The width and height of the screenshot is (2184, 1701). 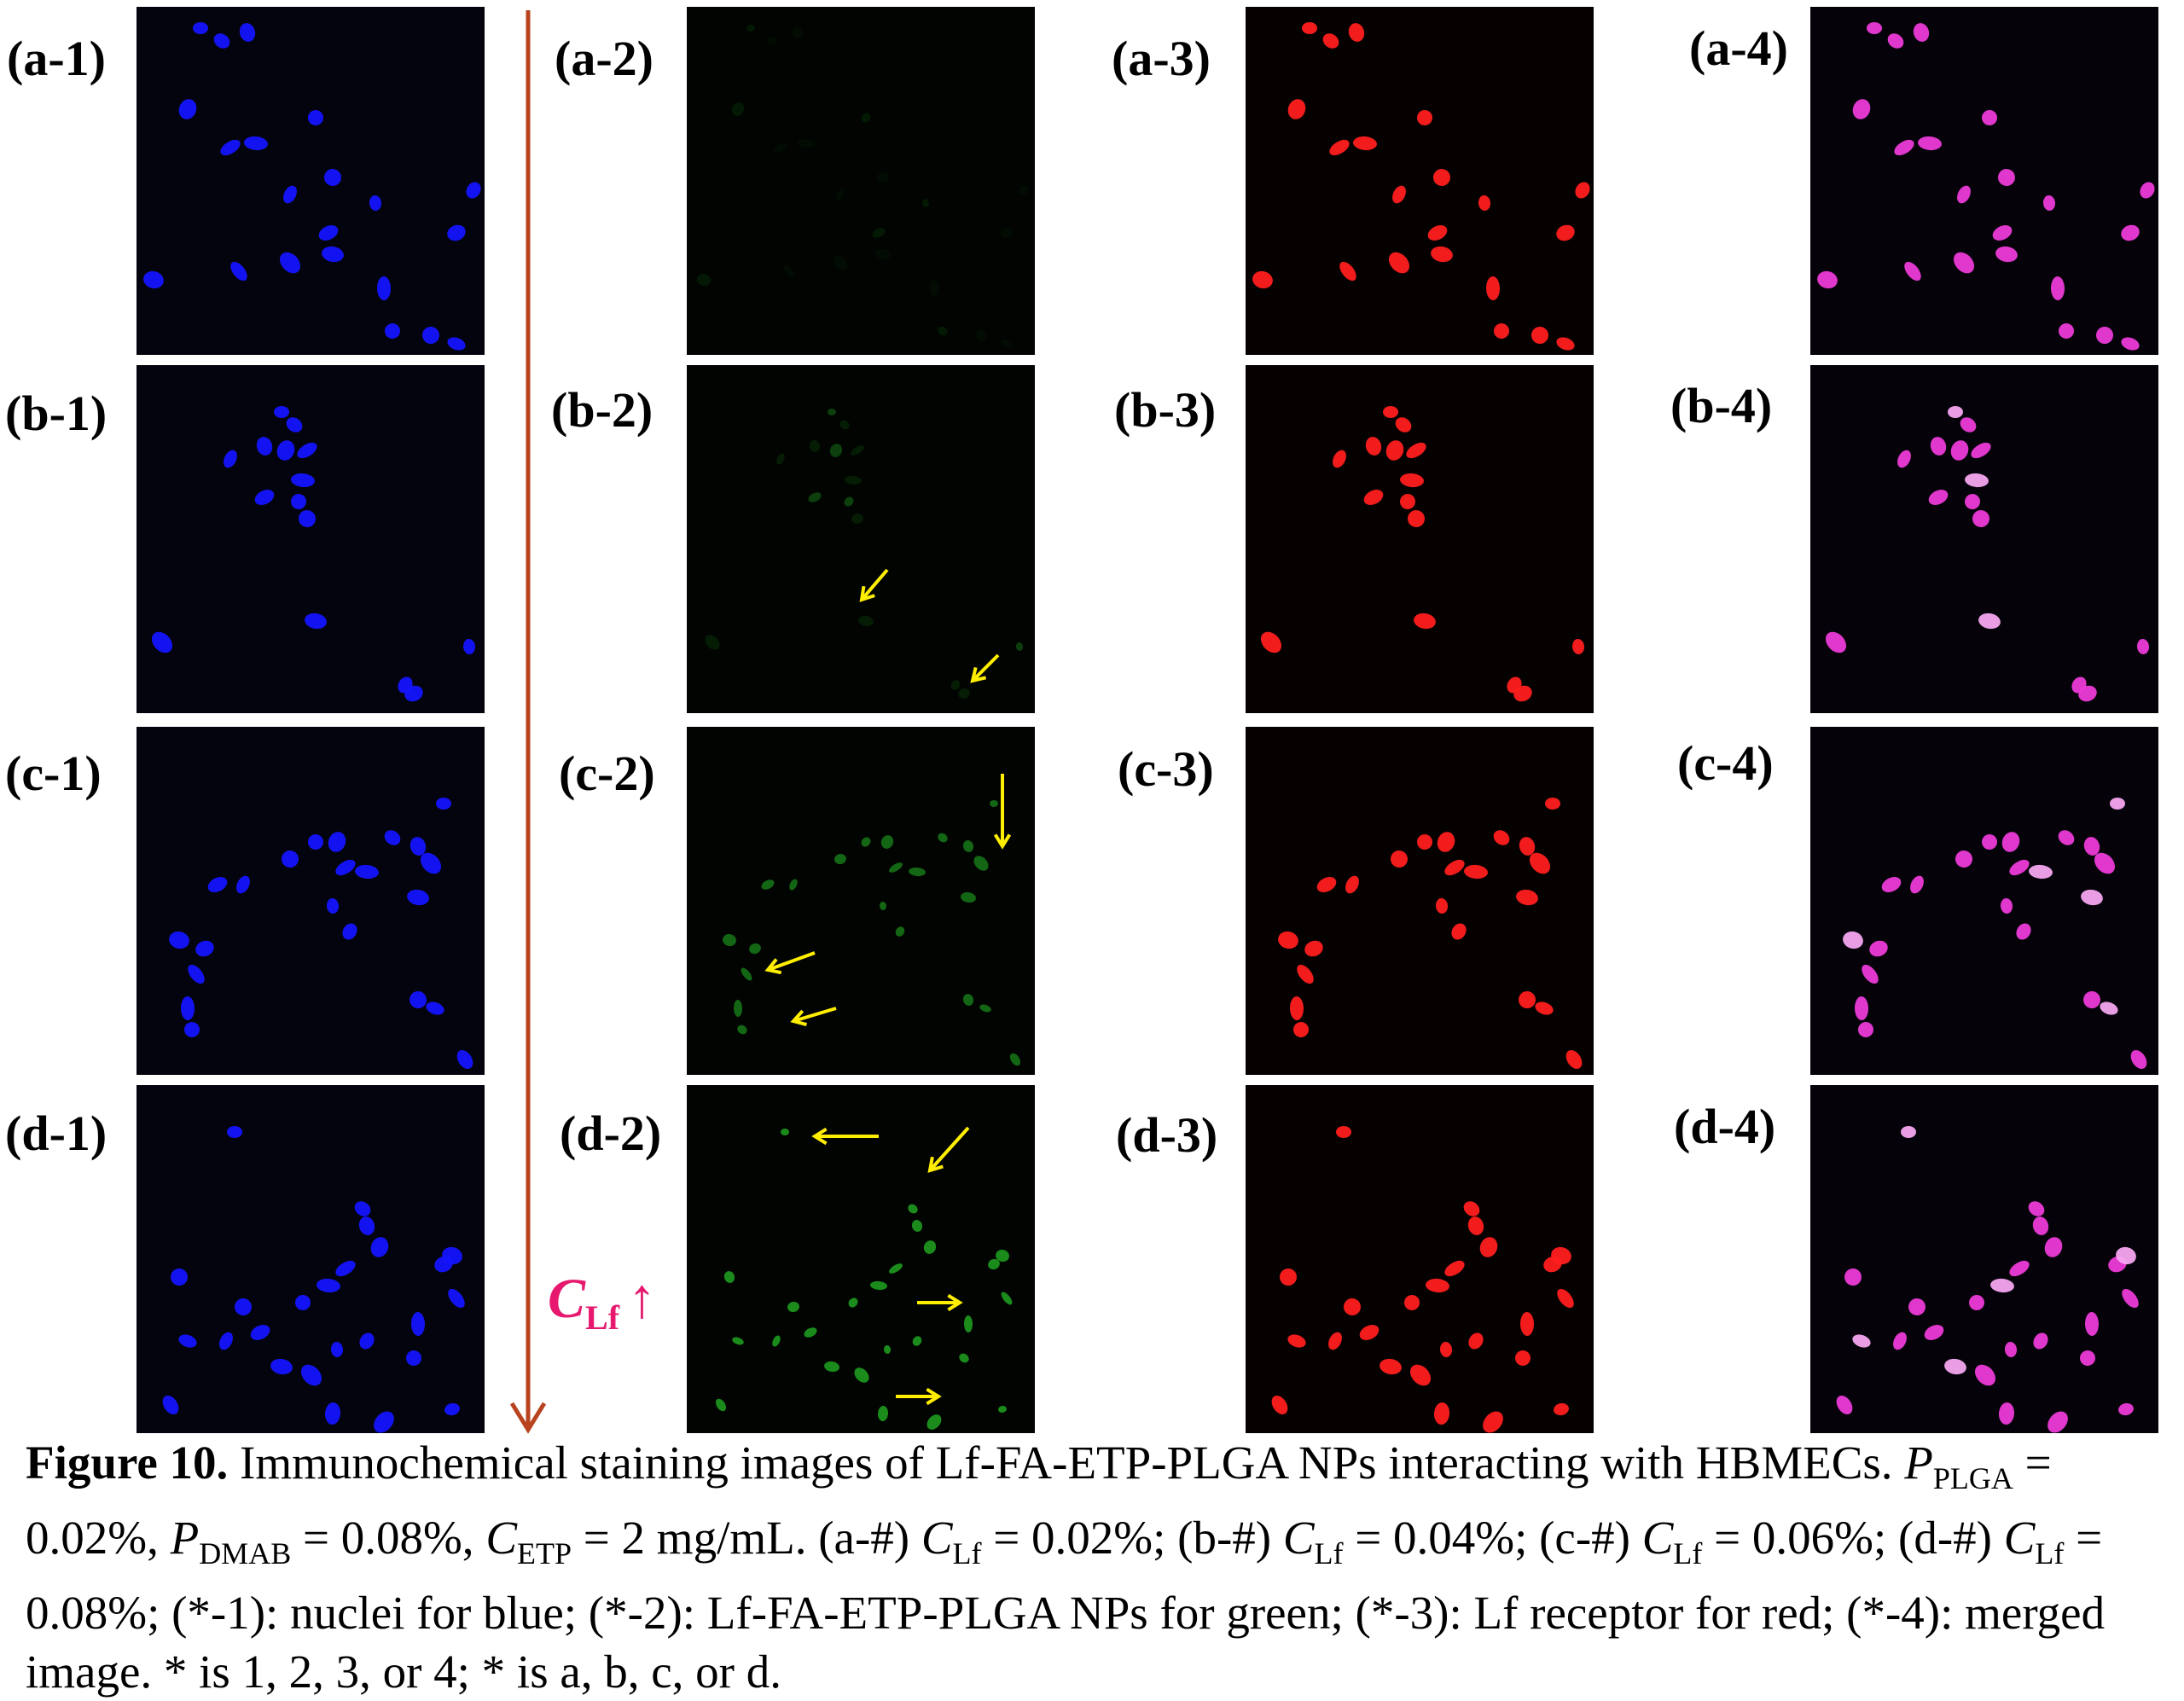 What do you see at coordinates (528, 1418) in the screenshot?
I see `trend-arrow-head` at bounding box center [528, 1418].